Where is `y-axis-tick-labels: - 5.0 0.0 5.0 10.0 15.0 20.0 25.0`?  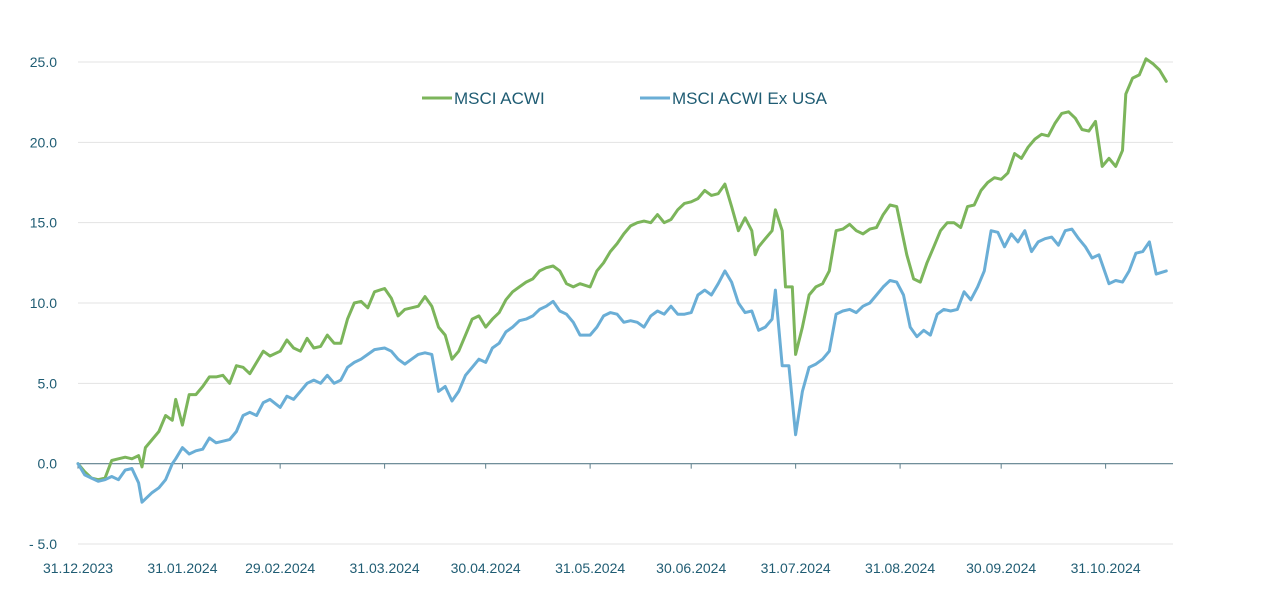
y-axis-tick-labels: - 5.0 0.0 5.0 10.0 15.0 20.0 25.0 is located at coordinates (43, 303).